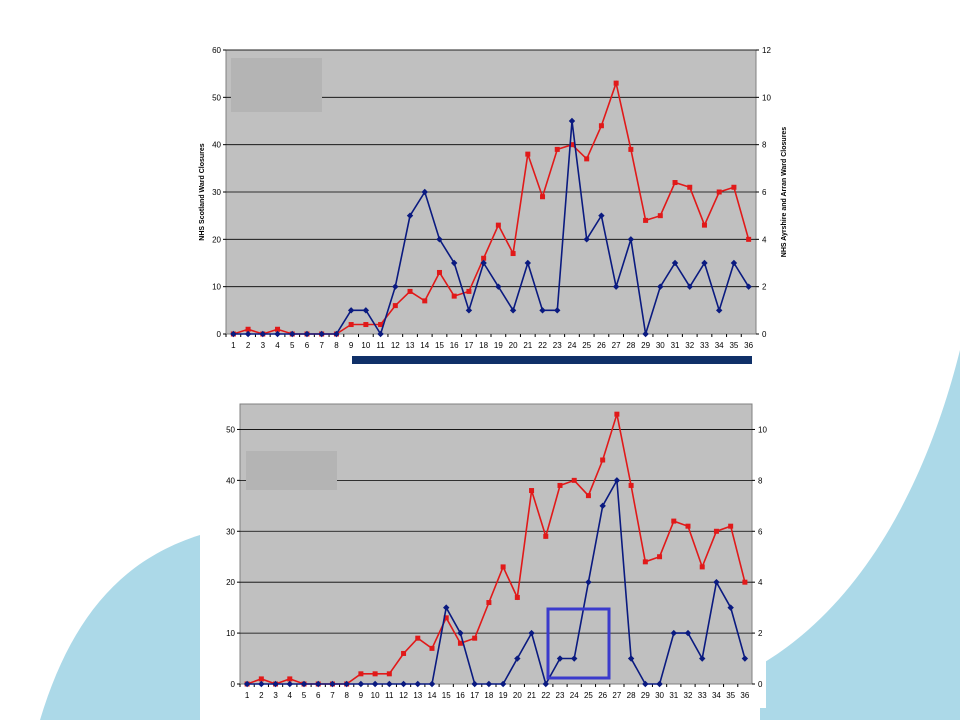 This screenshot has height=720, width=960. What do you see at coordinates (233, 684) in the screenshot?
I see `y-tick-label: 0` at bounding box center [233, 684].